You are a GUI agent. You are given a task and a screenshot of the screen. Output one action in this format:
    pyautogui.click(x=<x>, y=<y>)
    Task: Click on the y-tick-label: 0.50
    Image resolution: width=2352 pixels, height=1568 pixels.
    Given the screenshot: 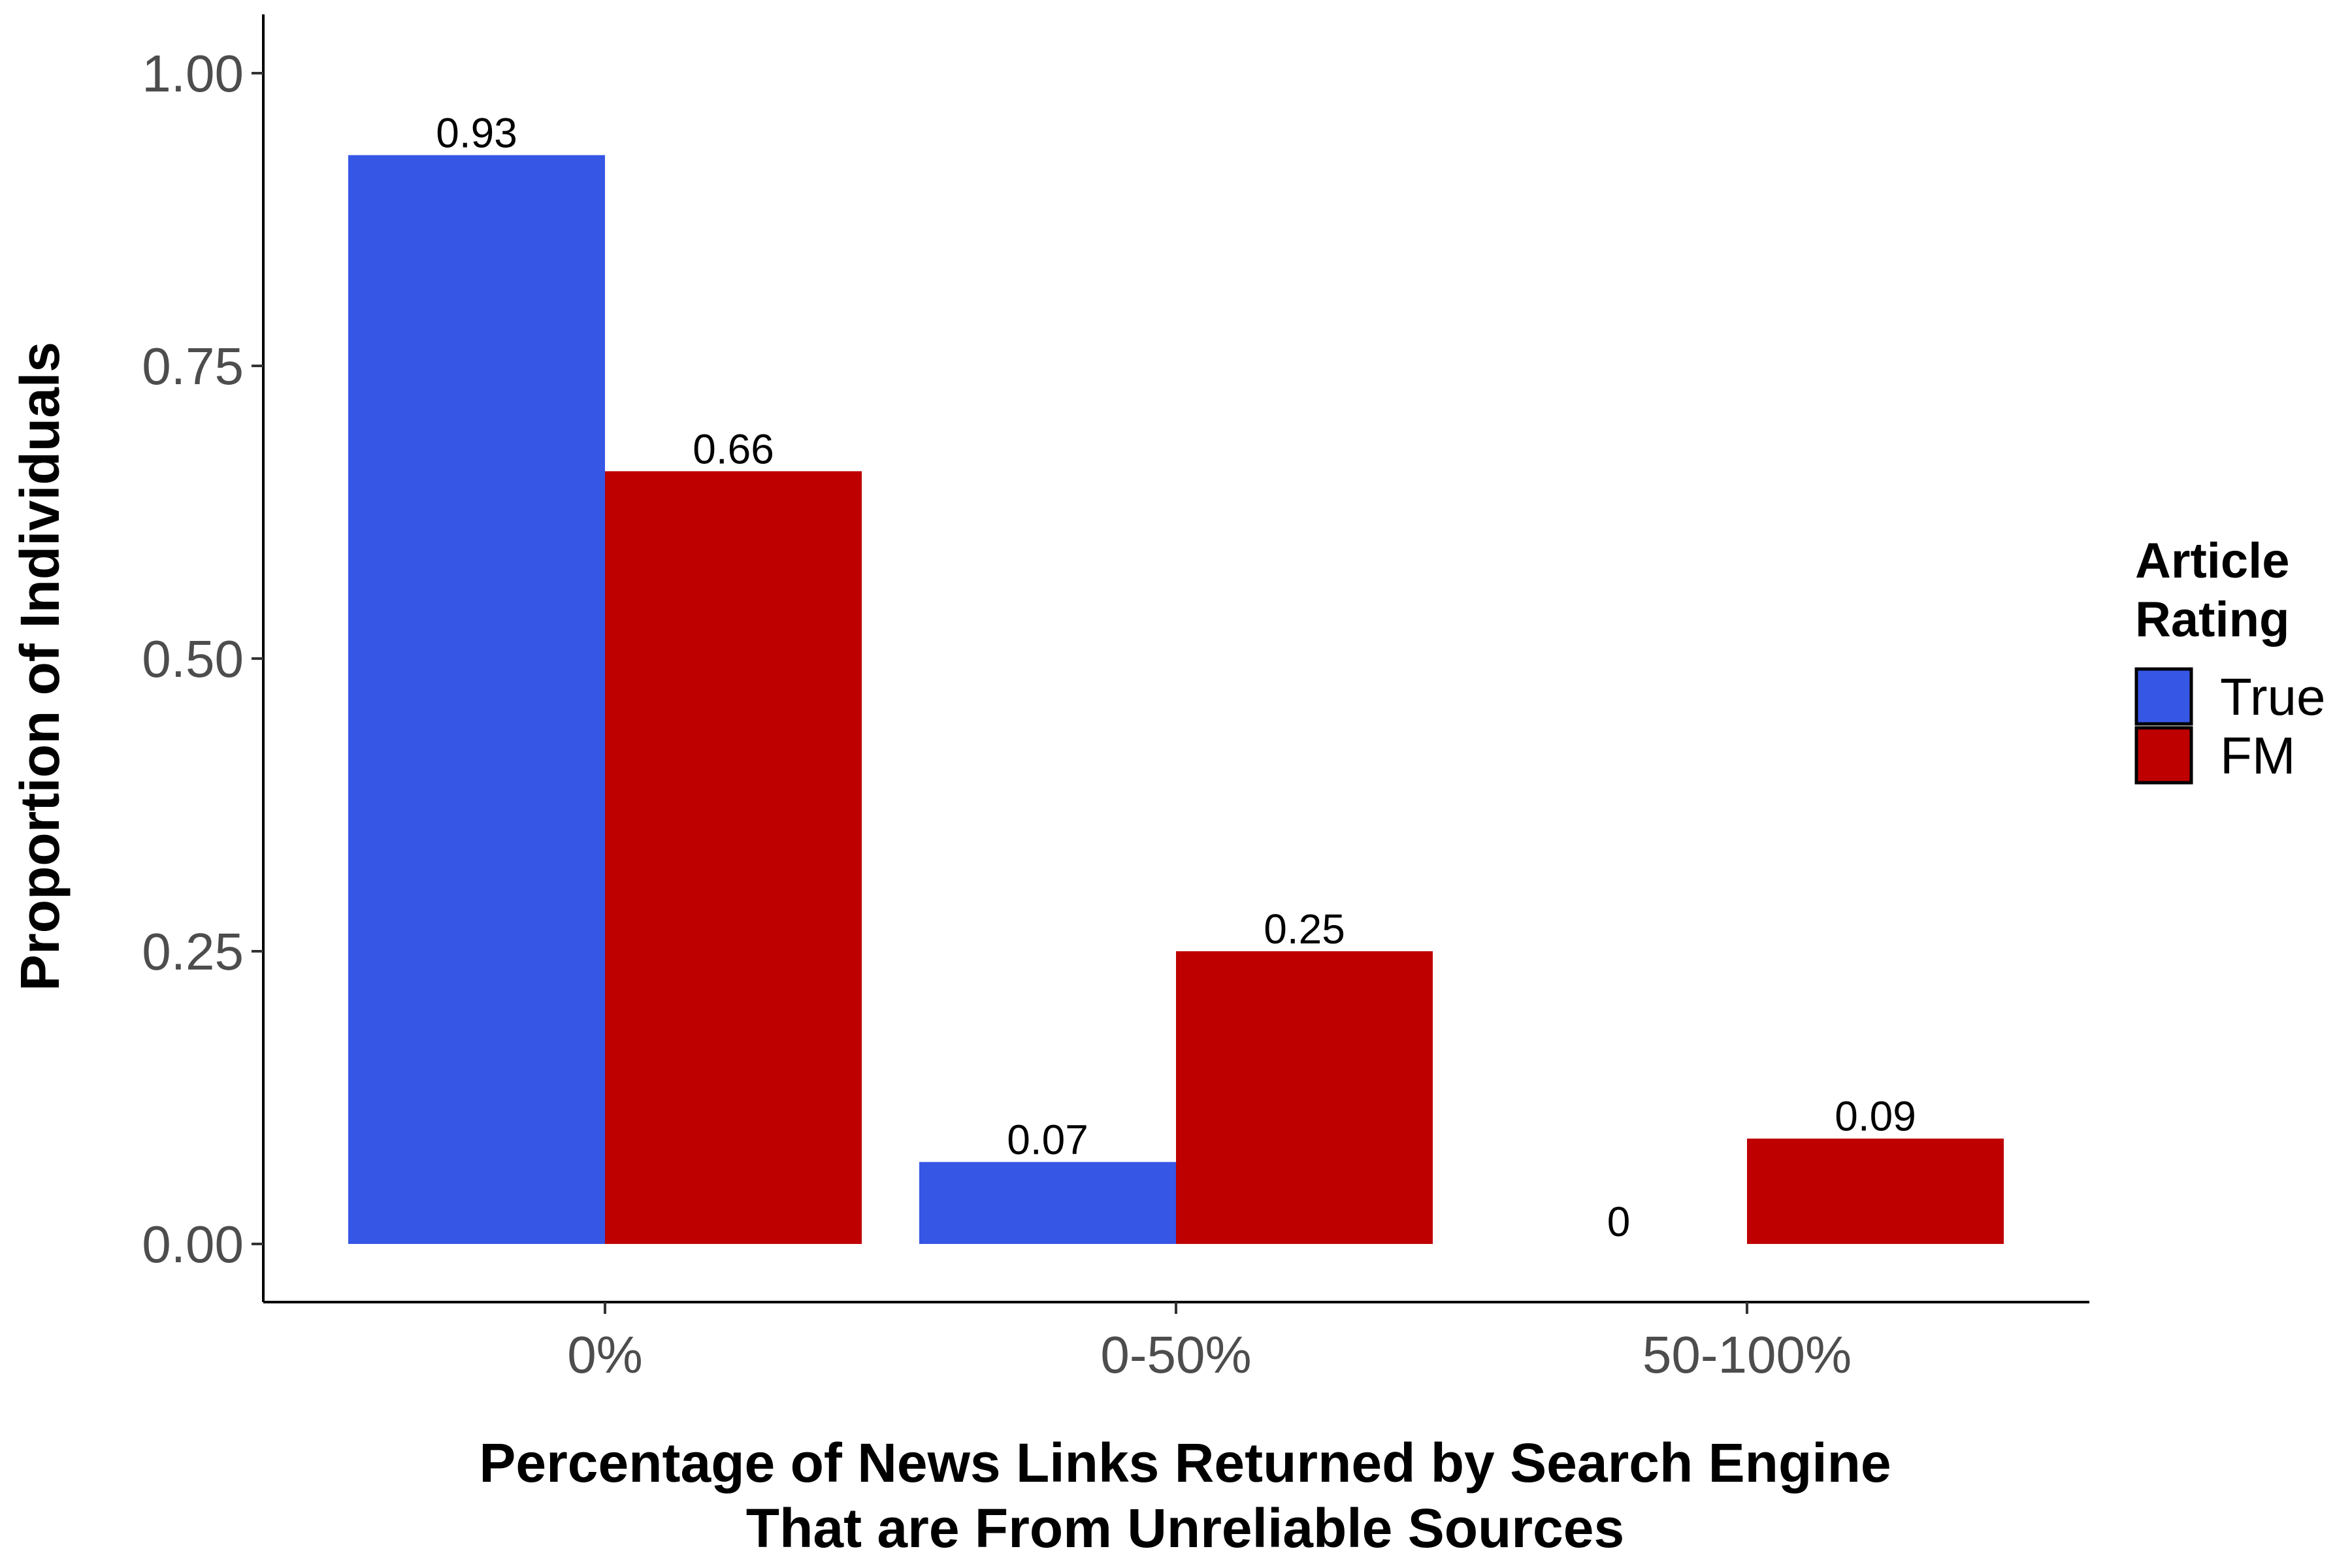 What is the action you would take?
    pyautogui.click(x=193, y=659)
    